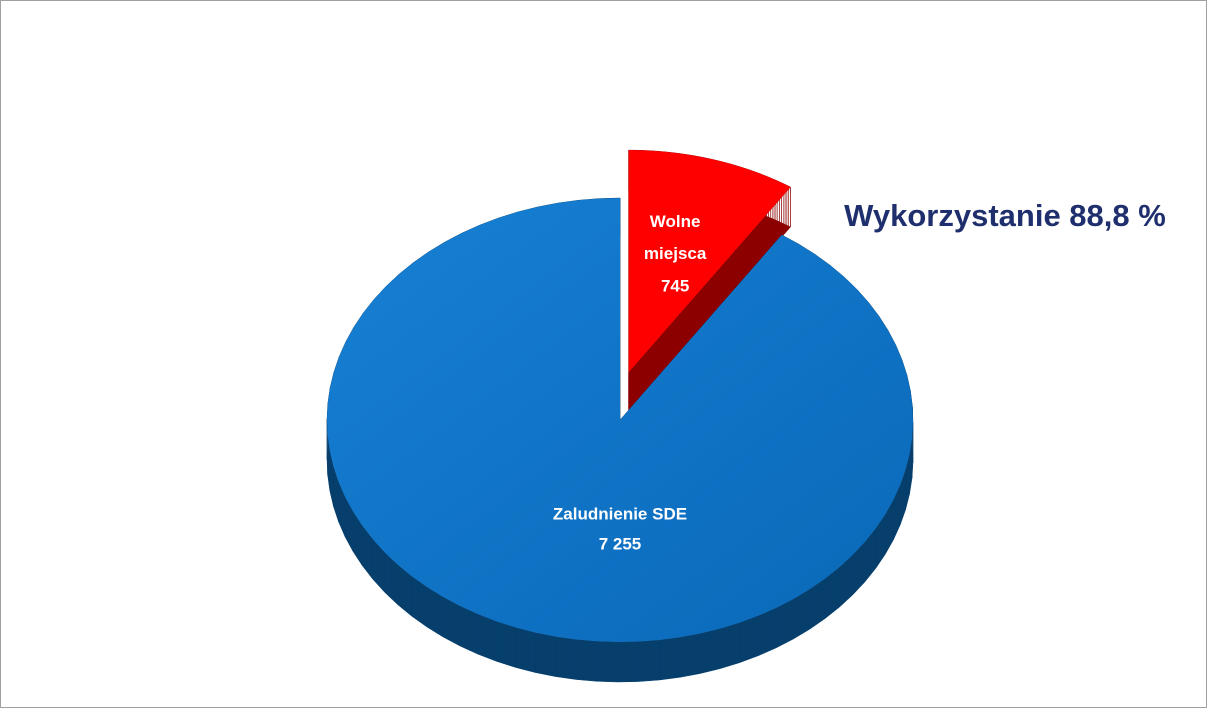 Image resolution: width=1208 pixels, height=709 pixels. I want to click on slice, so click(709, 261).